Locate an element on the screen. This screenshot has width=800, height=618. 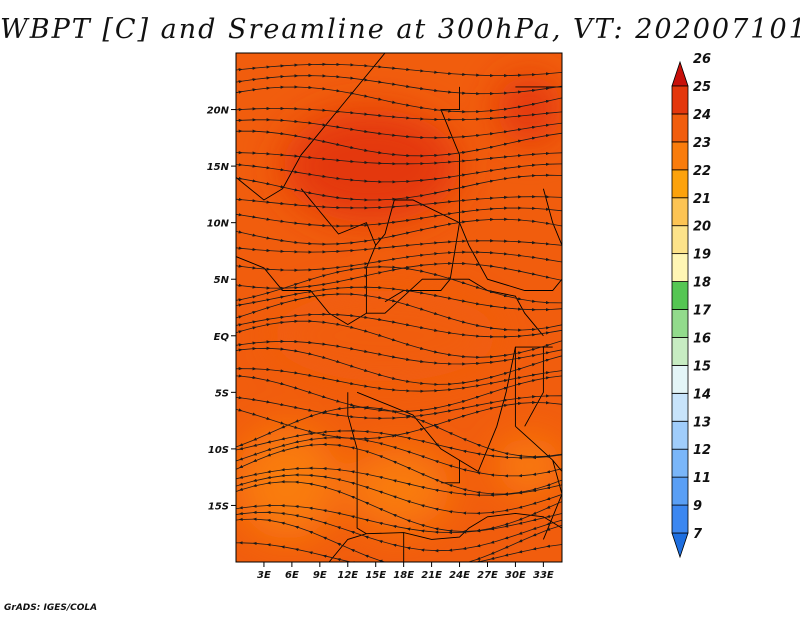
fill-region-south-east is located at coordinates (529, 466).